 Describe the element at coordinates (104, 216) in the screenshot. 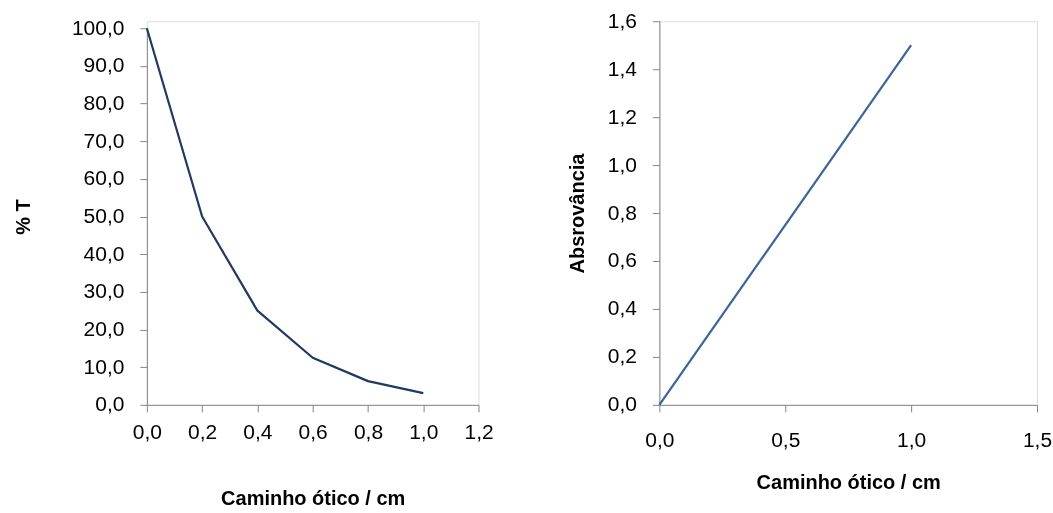

I see `y-tick-label: 50,0` at that location.